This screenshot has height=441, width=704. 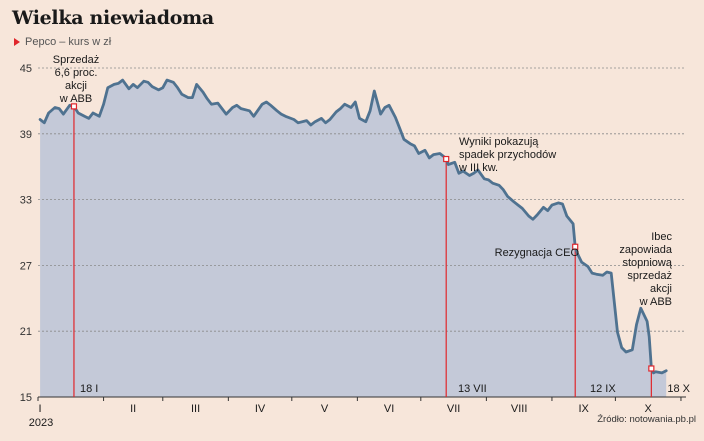 I want to click on annotation-date-label: 18 I, so click(x=89, y=389).